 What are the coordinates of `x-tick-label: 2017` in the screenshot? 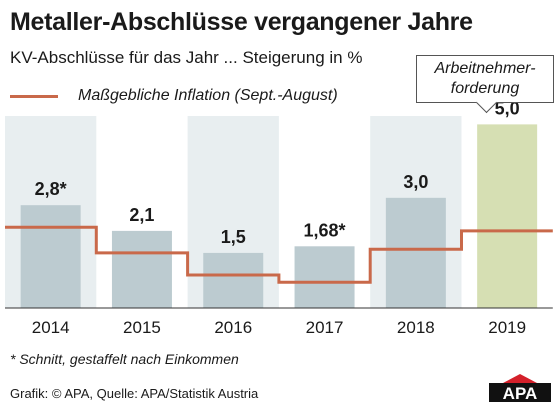 It's located at (325, 327).